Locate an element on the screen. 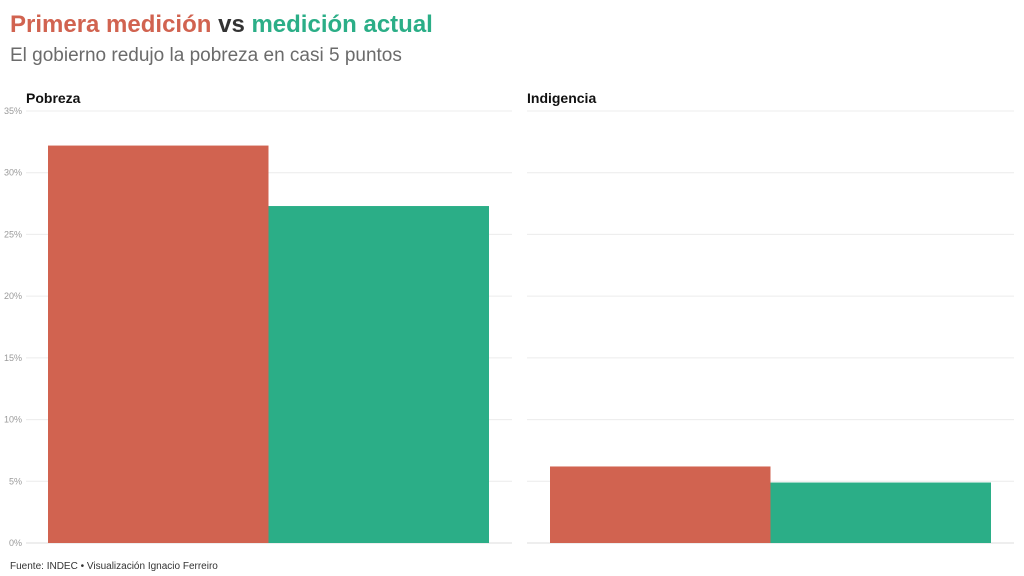 This screenshot has height=576, width=1024. chart-title: Primera medición vs medición actual is located at coordinates (221, 24).